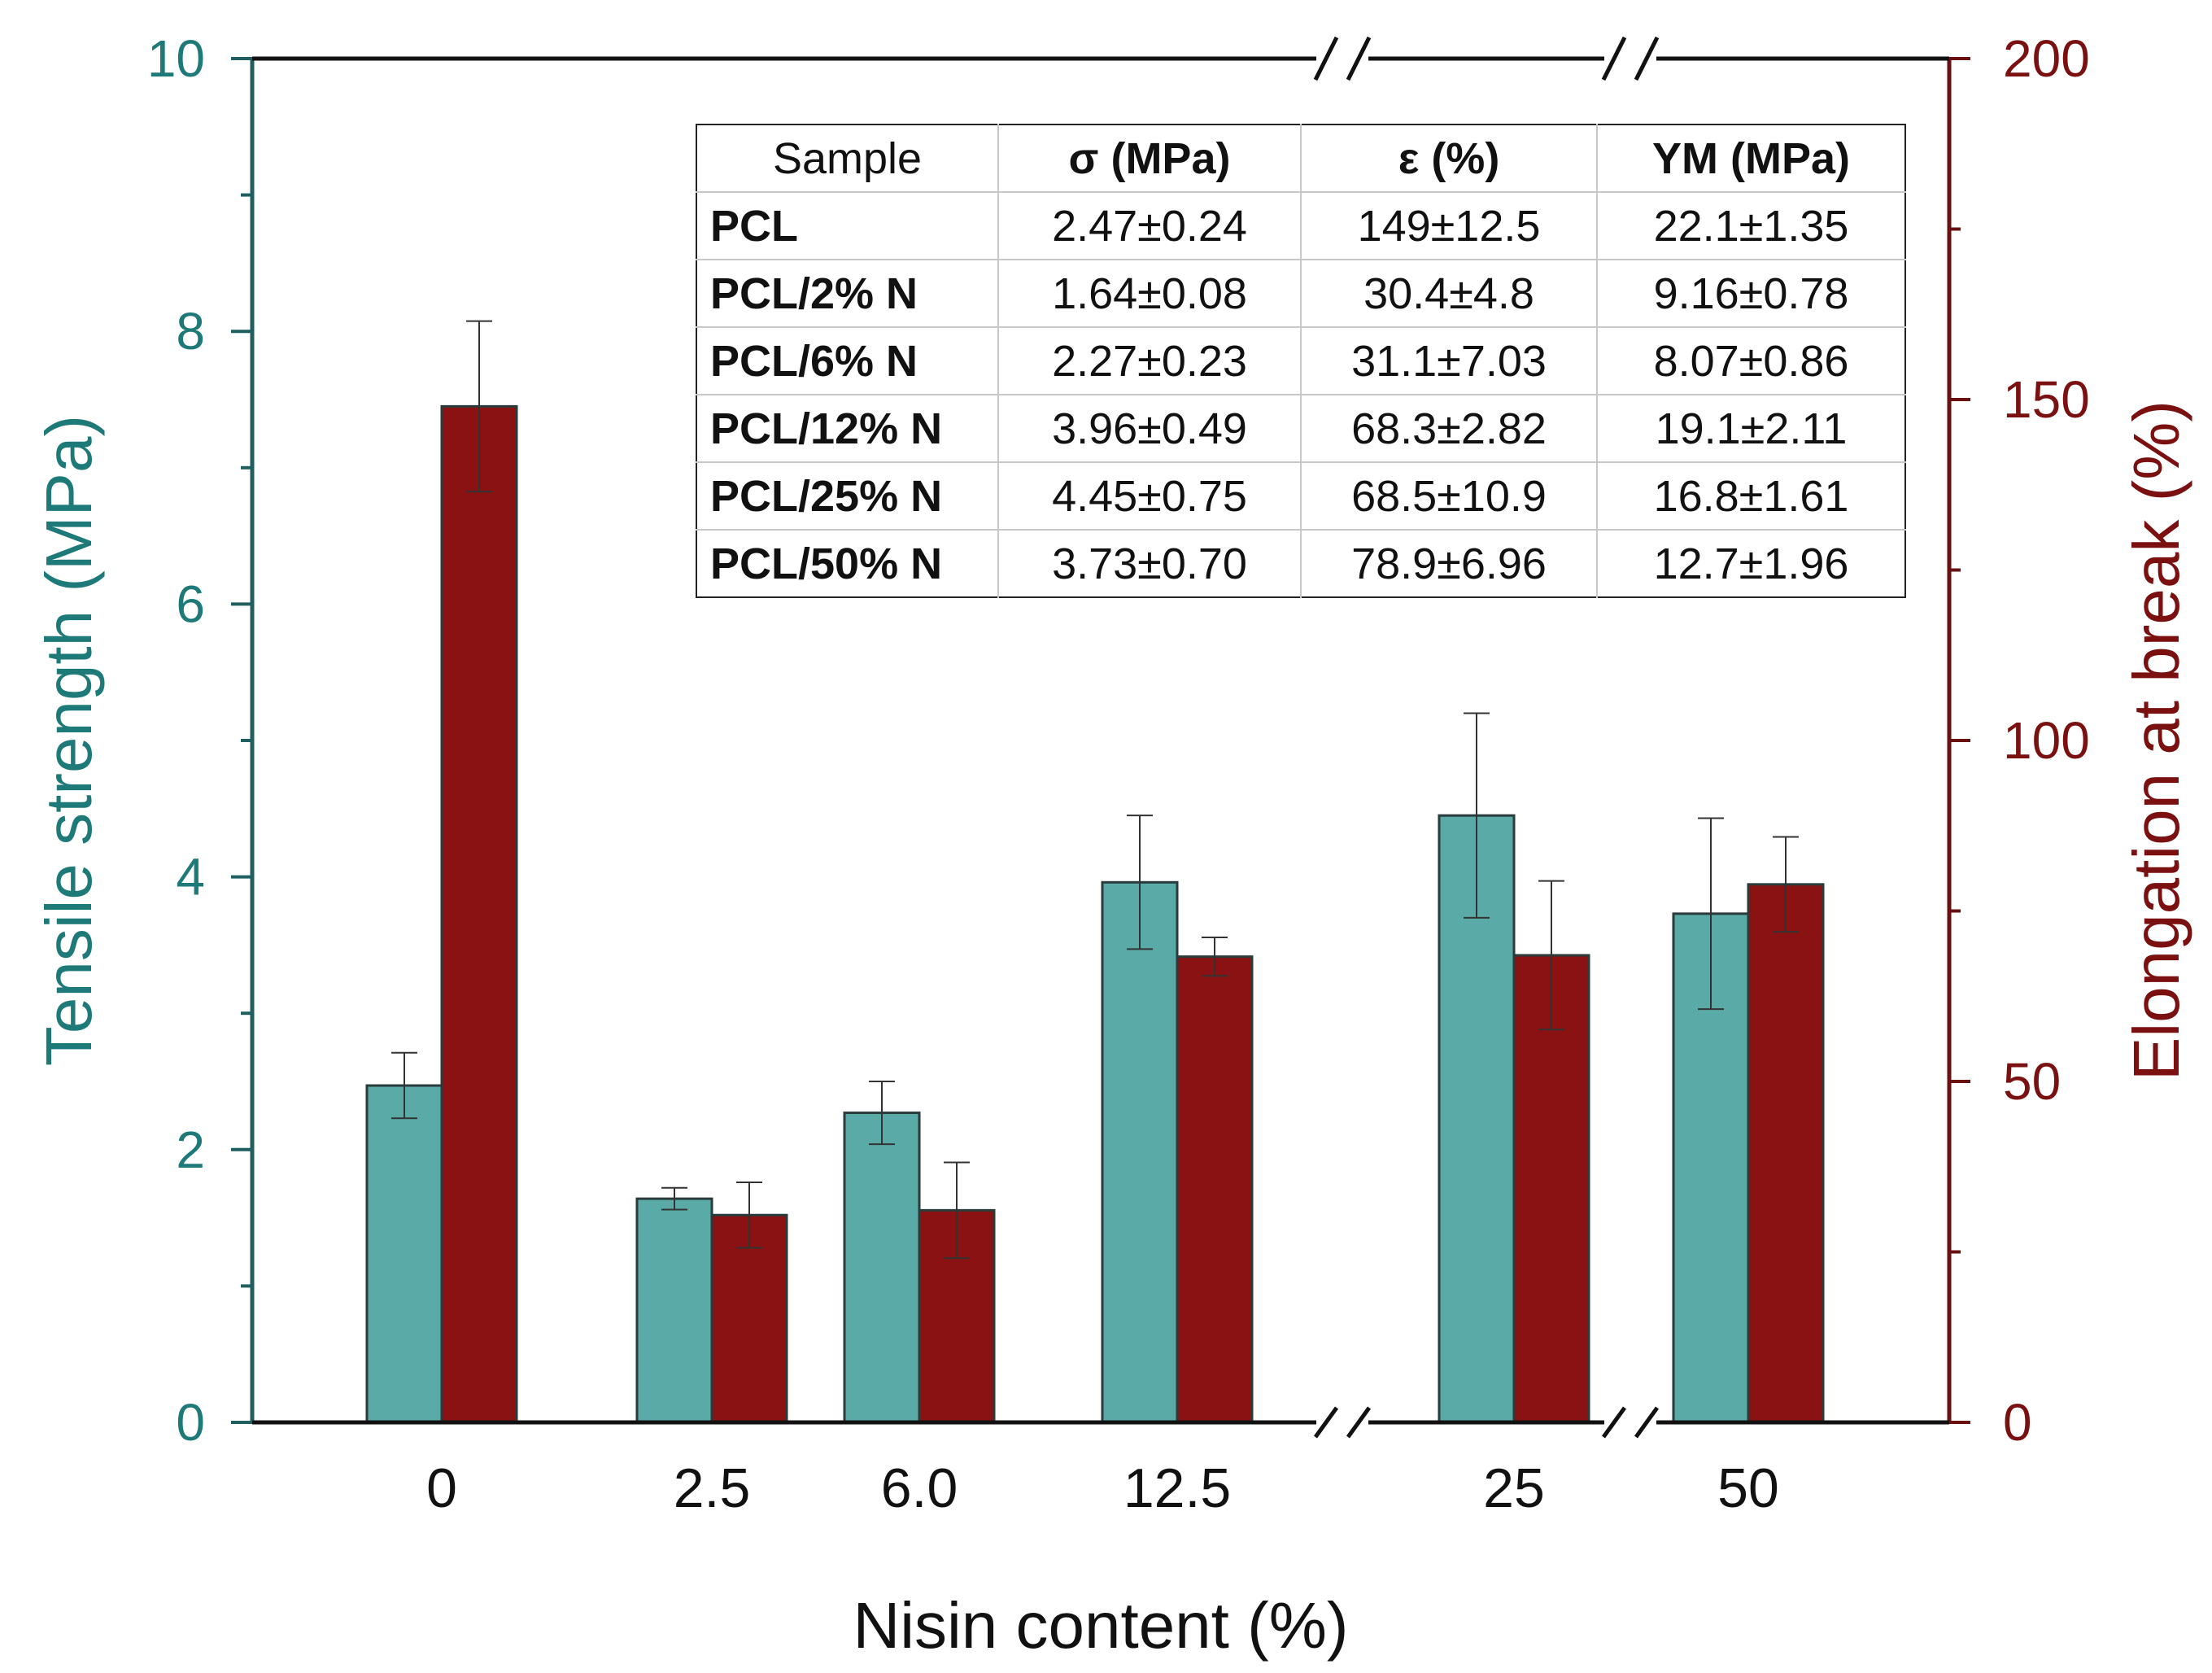 The image size is (2212, 1673). Describe the element at coordinates (1149, 563) in the screenshot. I see `table-cell-sigma: 3.73±0.70` at that location.